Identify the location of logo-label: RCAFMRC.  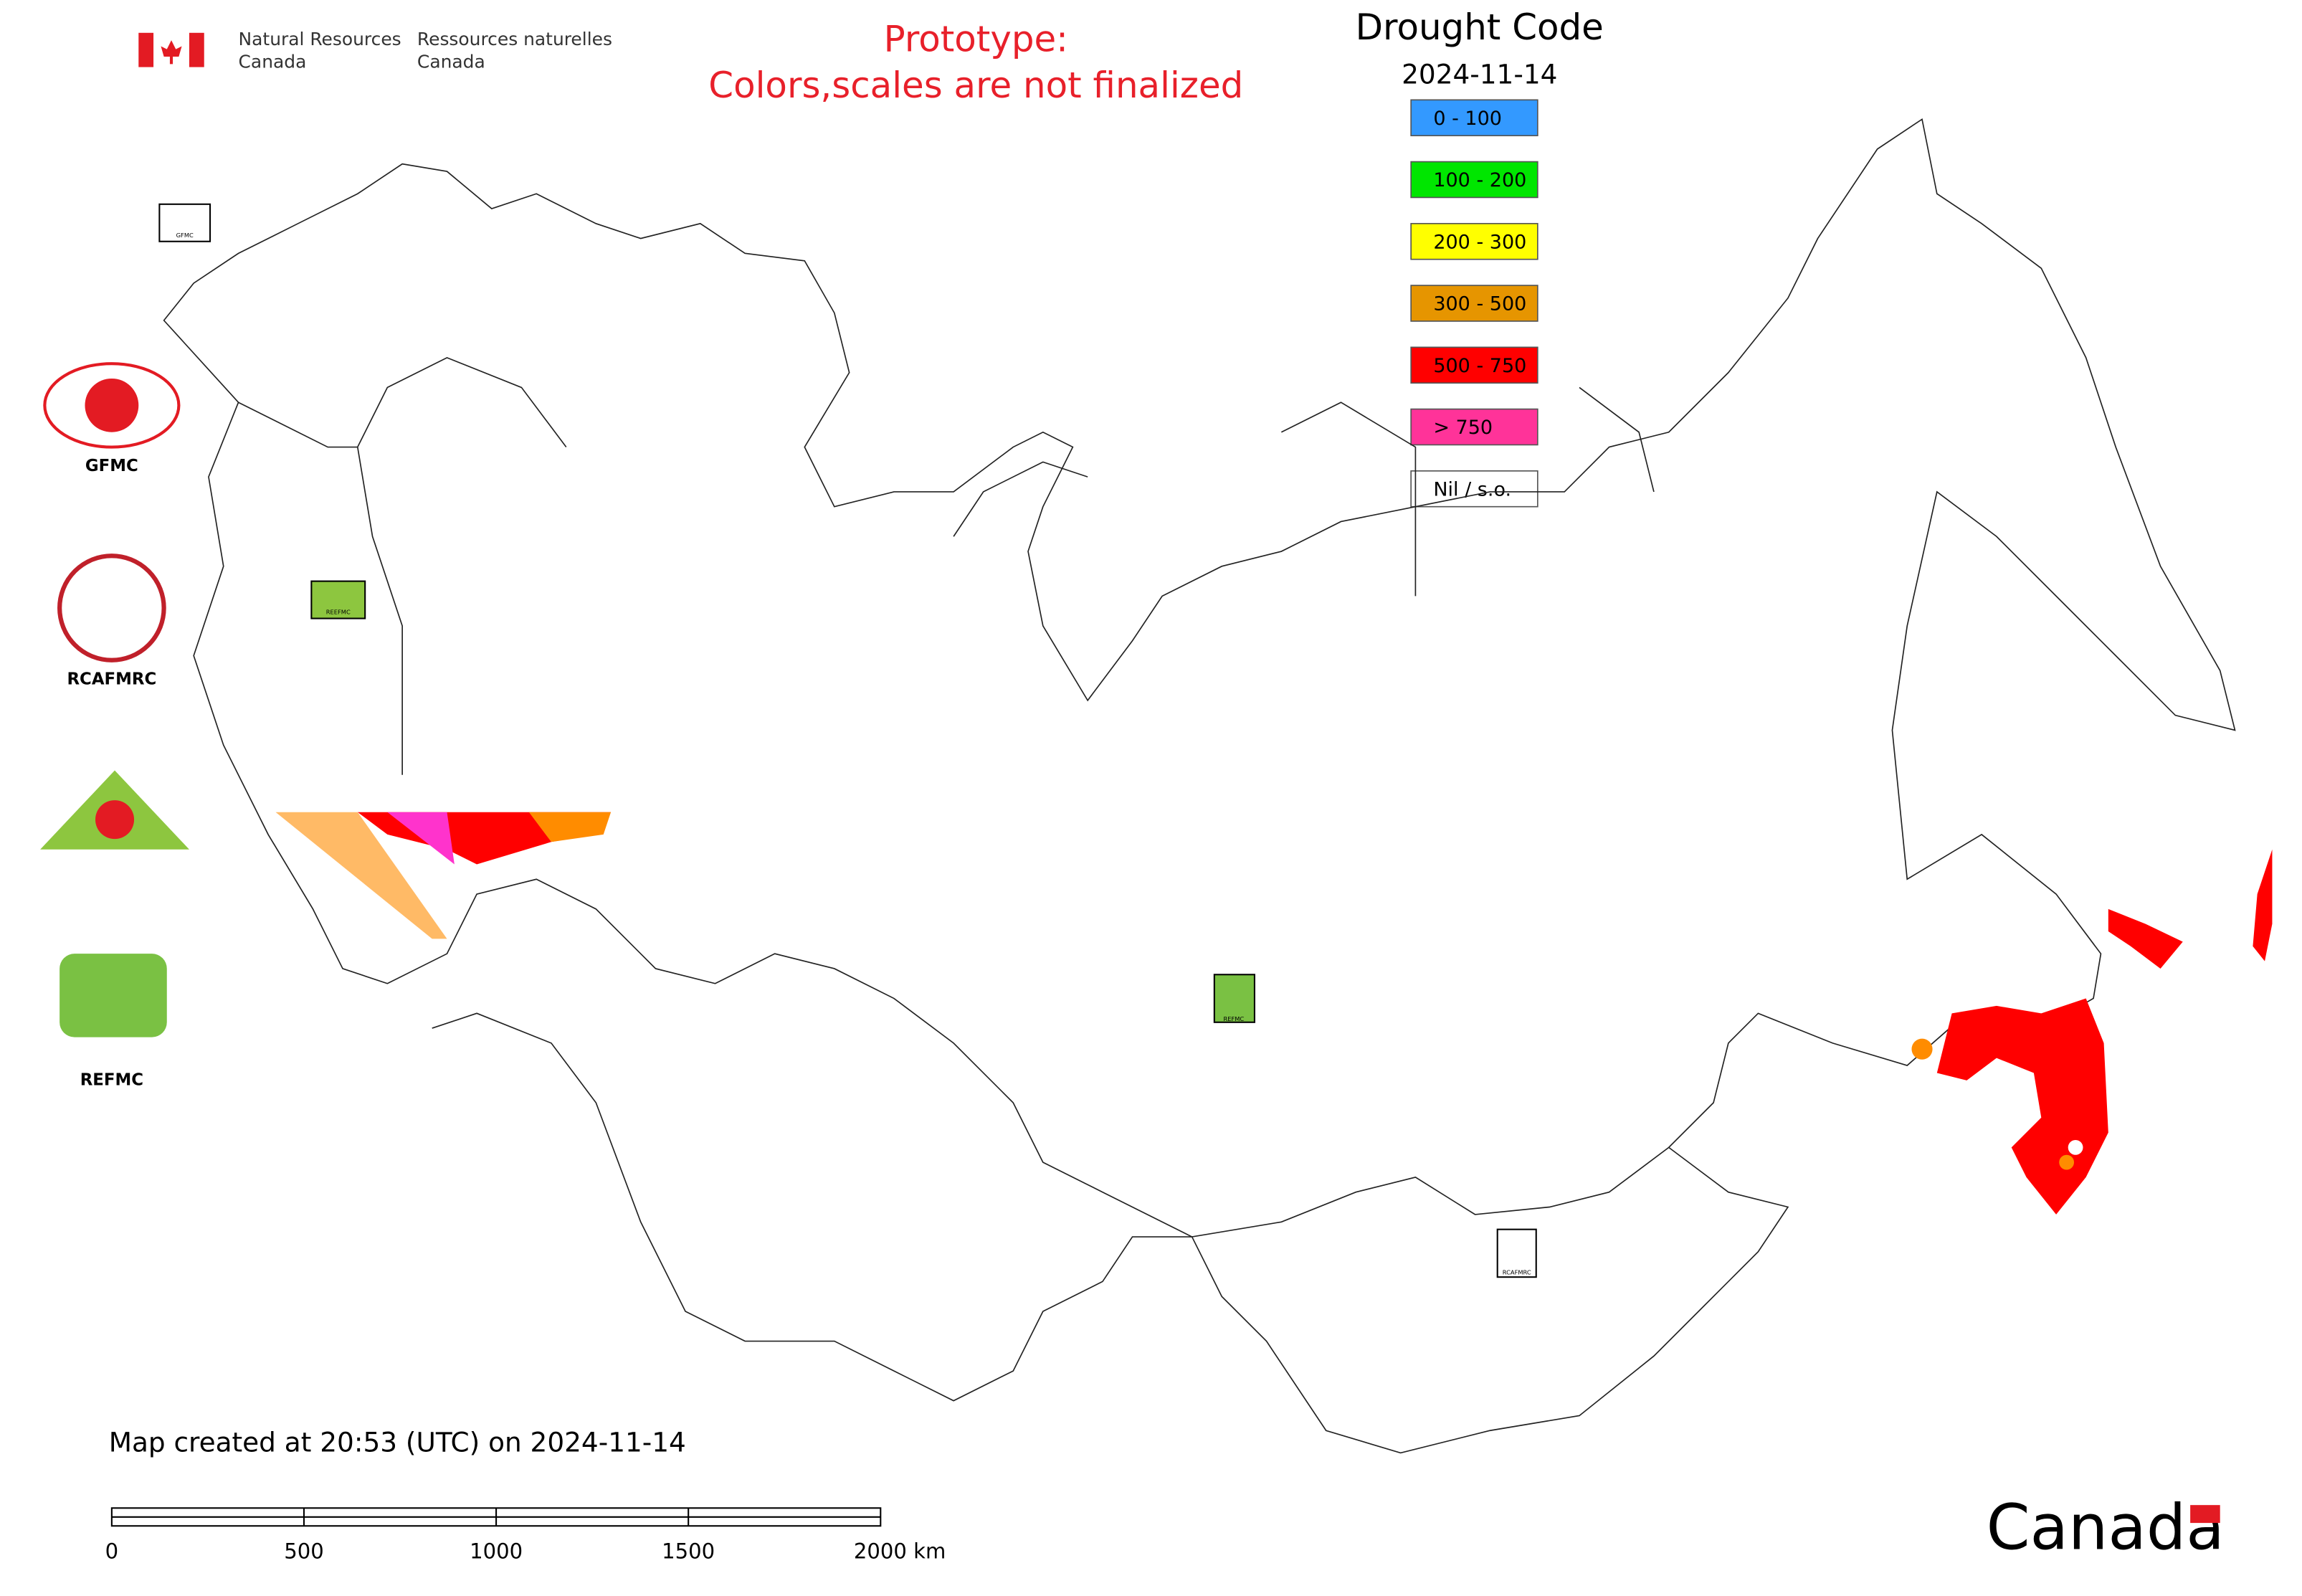
(112, 679).